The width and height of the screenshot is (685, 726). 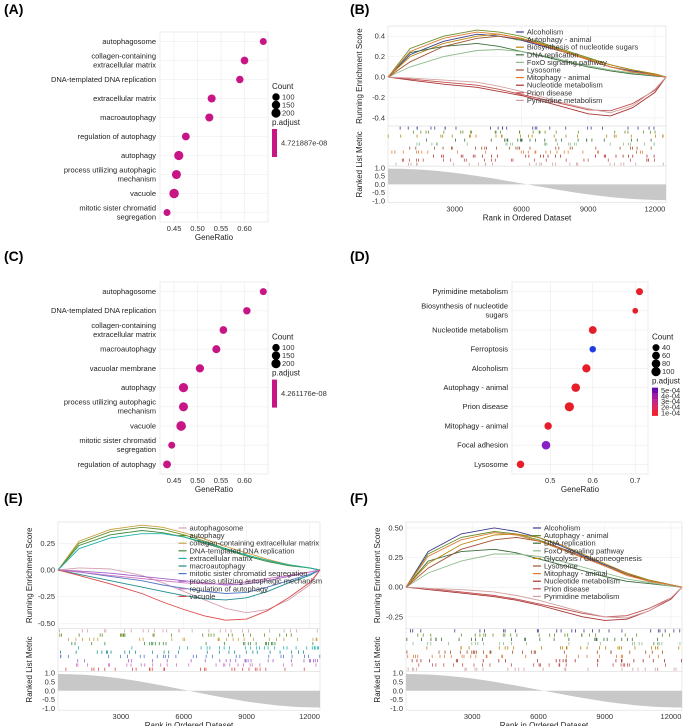 What do you see at coordinates (46, 623) in the screenshot?
I see `y-tick-label: -0.50` at bounding box center [46, 623].